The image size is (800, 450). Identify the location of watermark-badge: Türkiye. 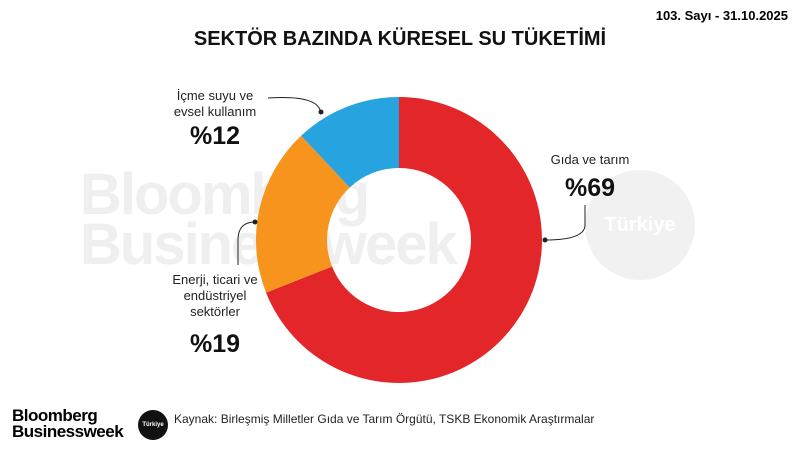
(640, 225).